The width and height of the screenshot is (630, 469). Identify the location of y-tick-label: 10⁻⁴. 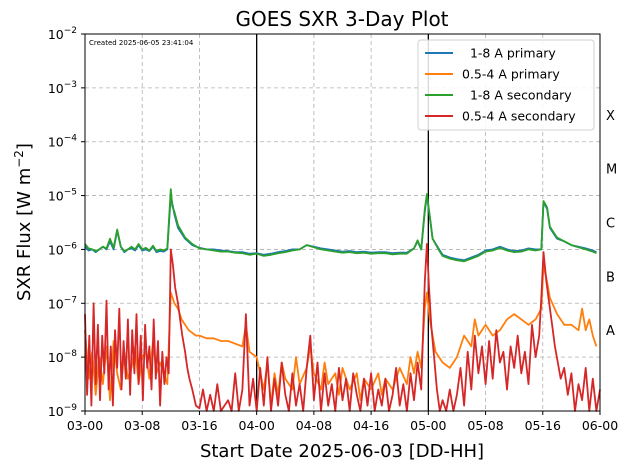
(62, 142).